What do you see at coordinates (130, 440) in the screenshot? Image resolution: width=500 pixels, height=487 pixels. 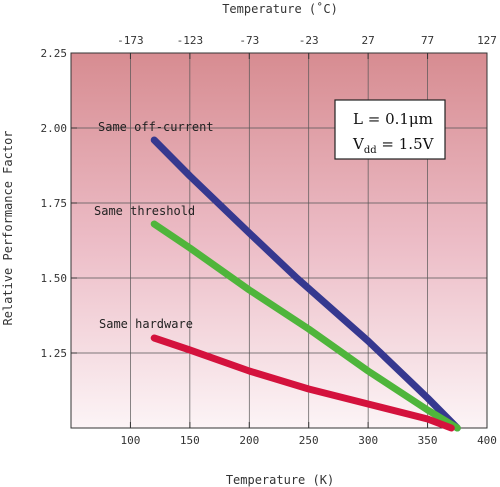 I see `x-tick-label: 100` at bounding box center [130, 440].